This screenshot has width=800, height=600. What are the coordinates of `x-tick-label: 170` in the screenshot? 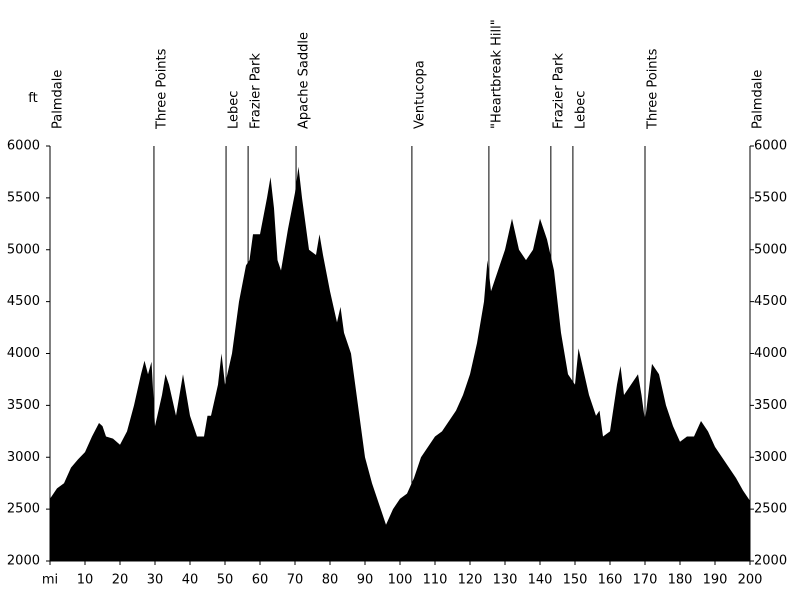 It's located at (645, 580).